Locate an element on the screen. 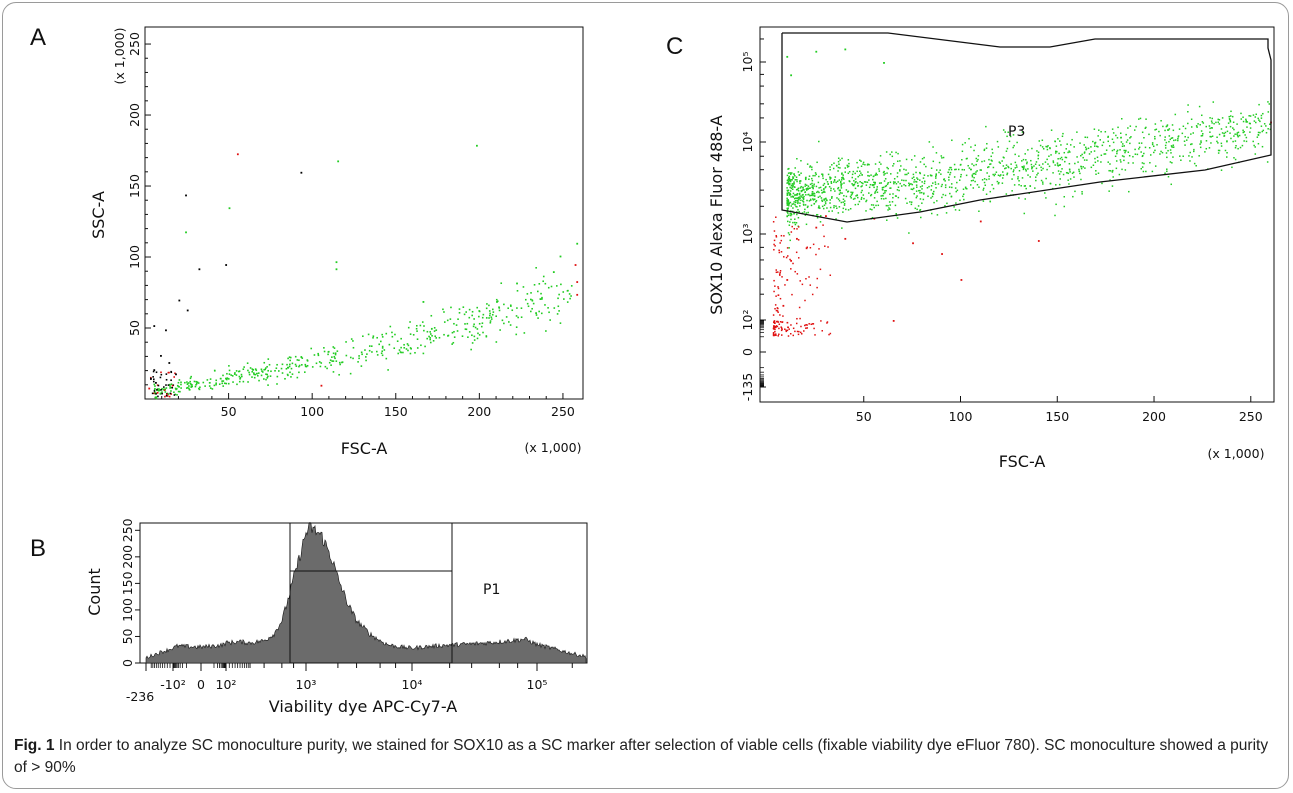 The width and height of the screenshot is (1293, 793). panel-c-y-tick-label: 10³ is located at coordinates (747, 234).